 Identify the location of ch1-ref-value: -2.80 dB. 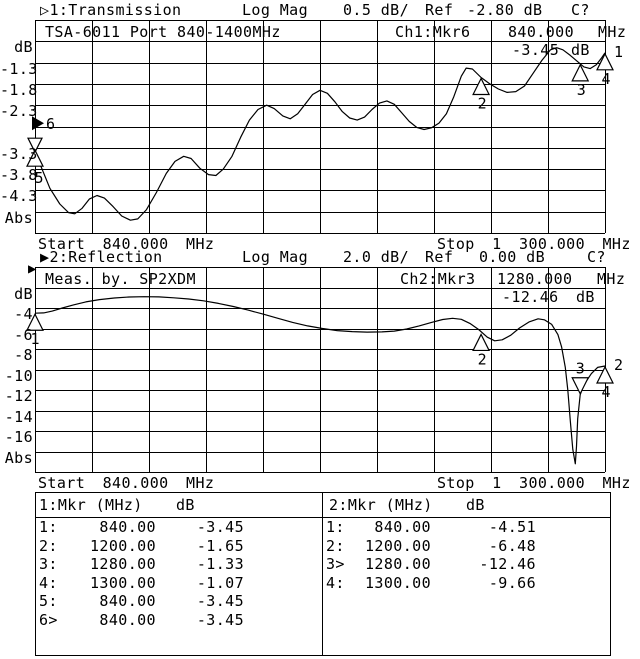
(505, 10).